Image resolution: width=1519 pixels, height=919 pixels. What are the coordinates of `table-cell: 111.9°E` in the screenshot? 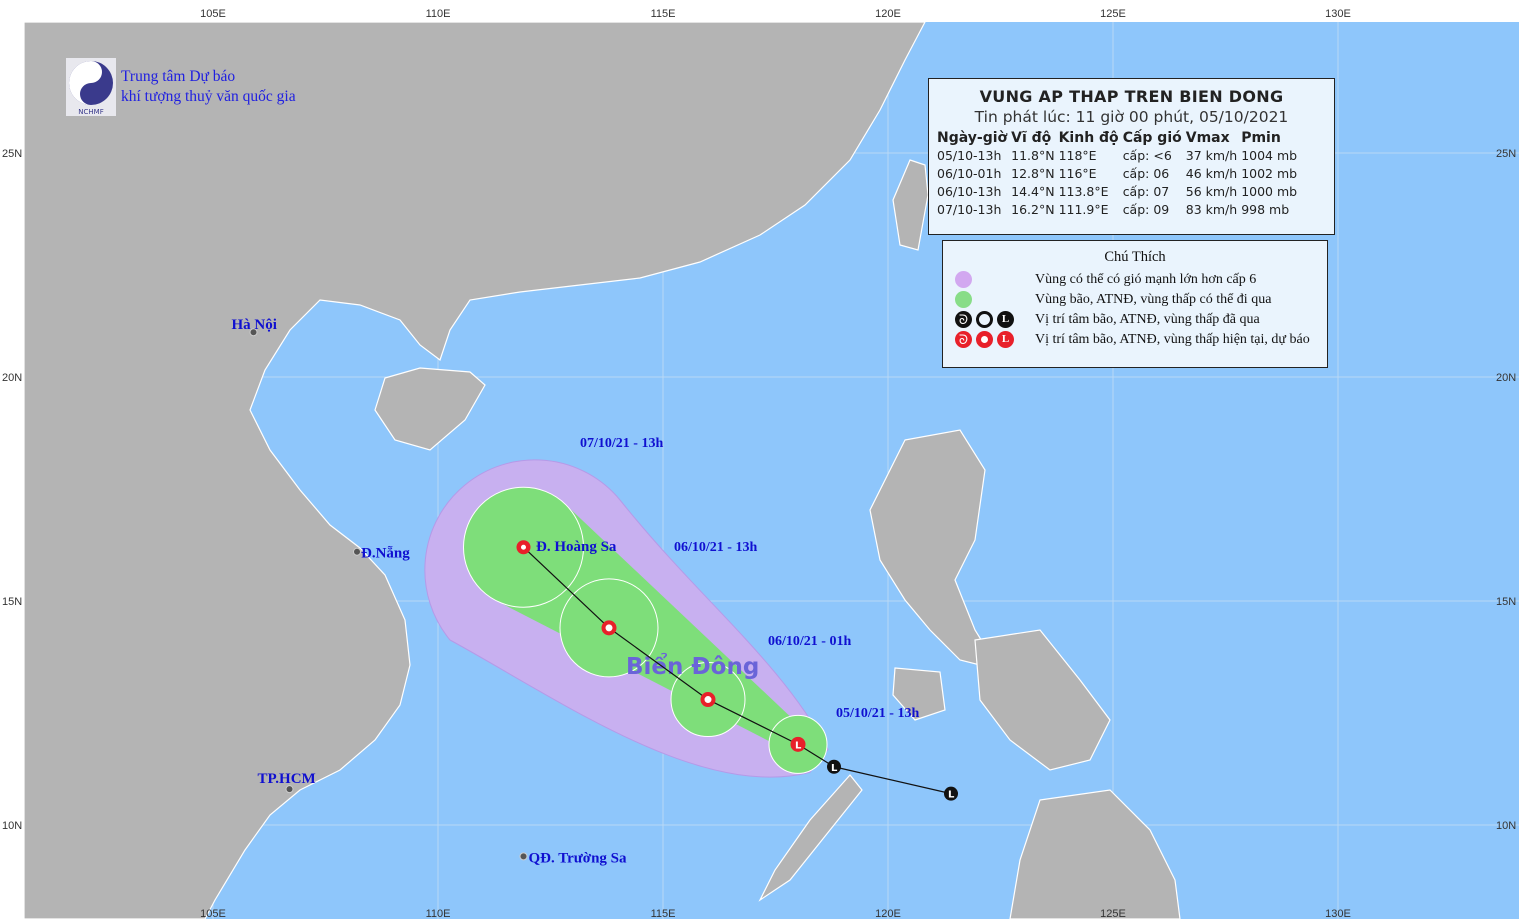 It's located at (1083, 209).